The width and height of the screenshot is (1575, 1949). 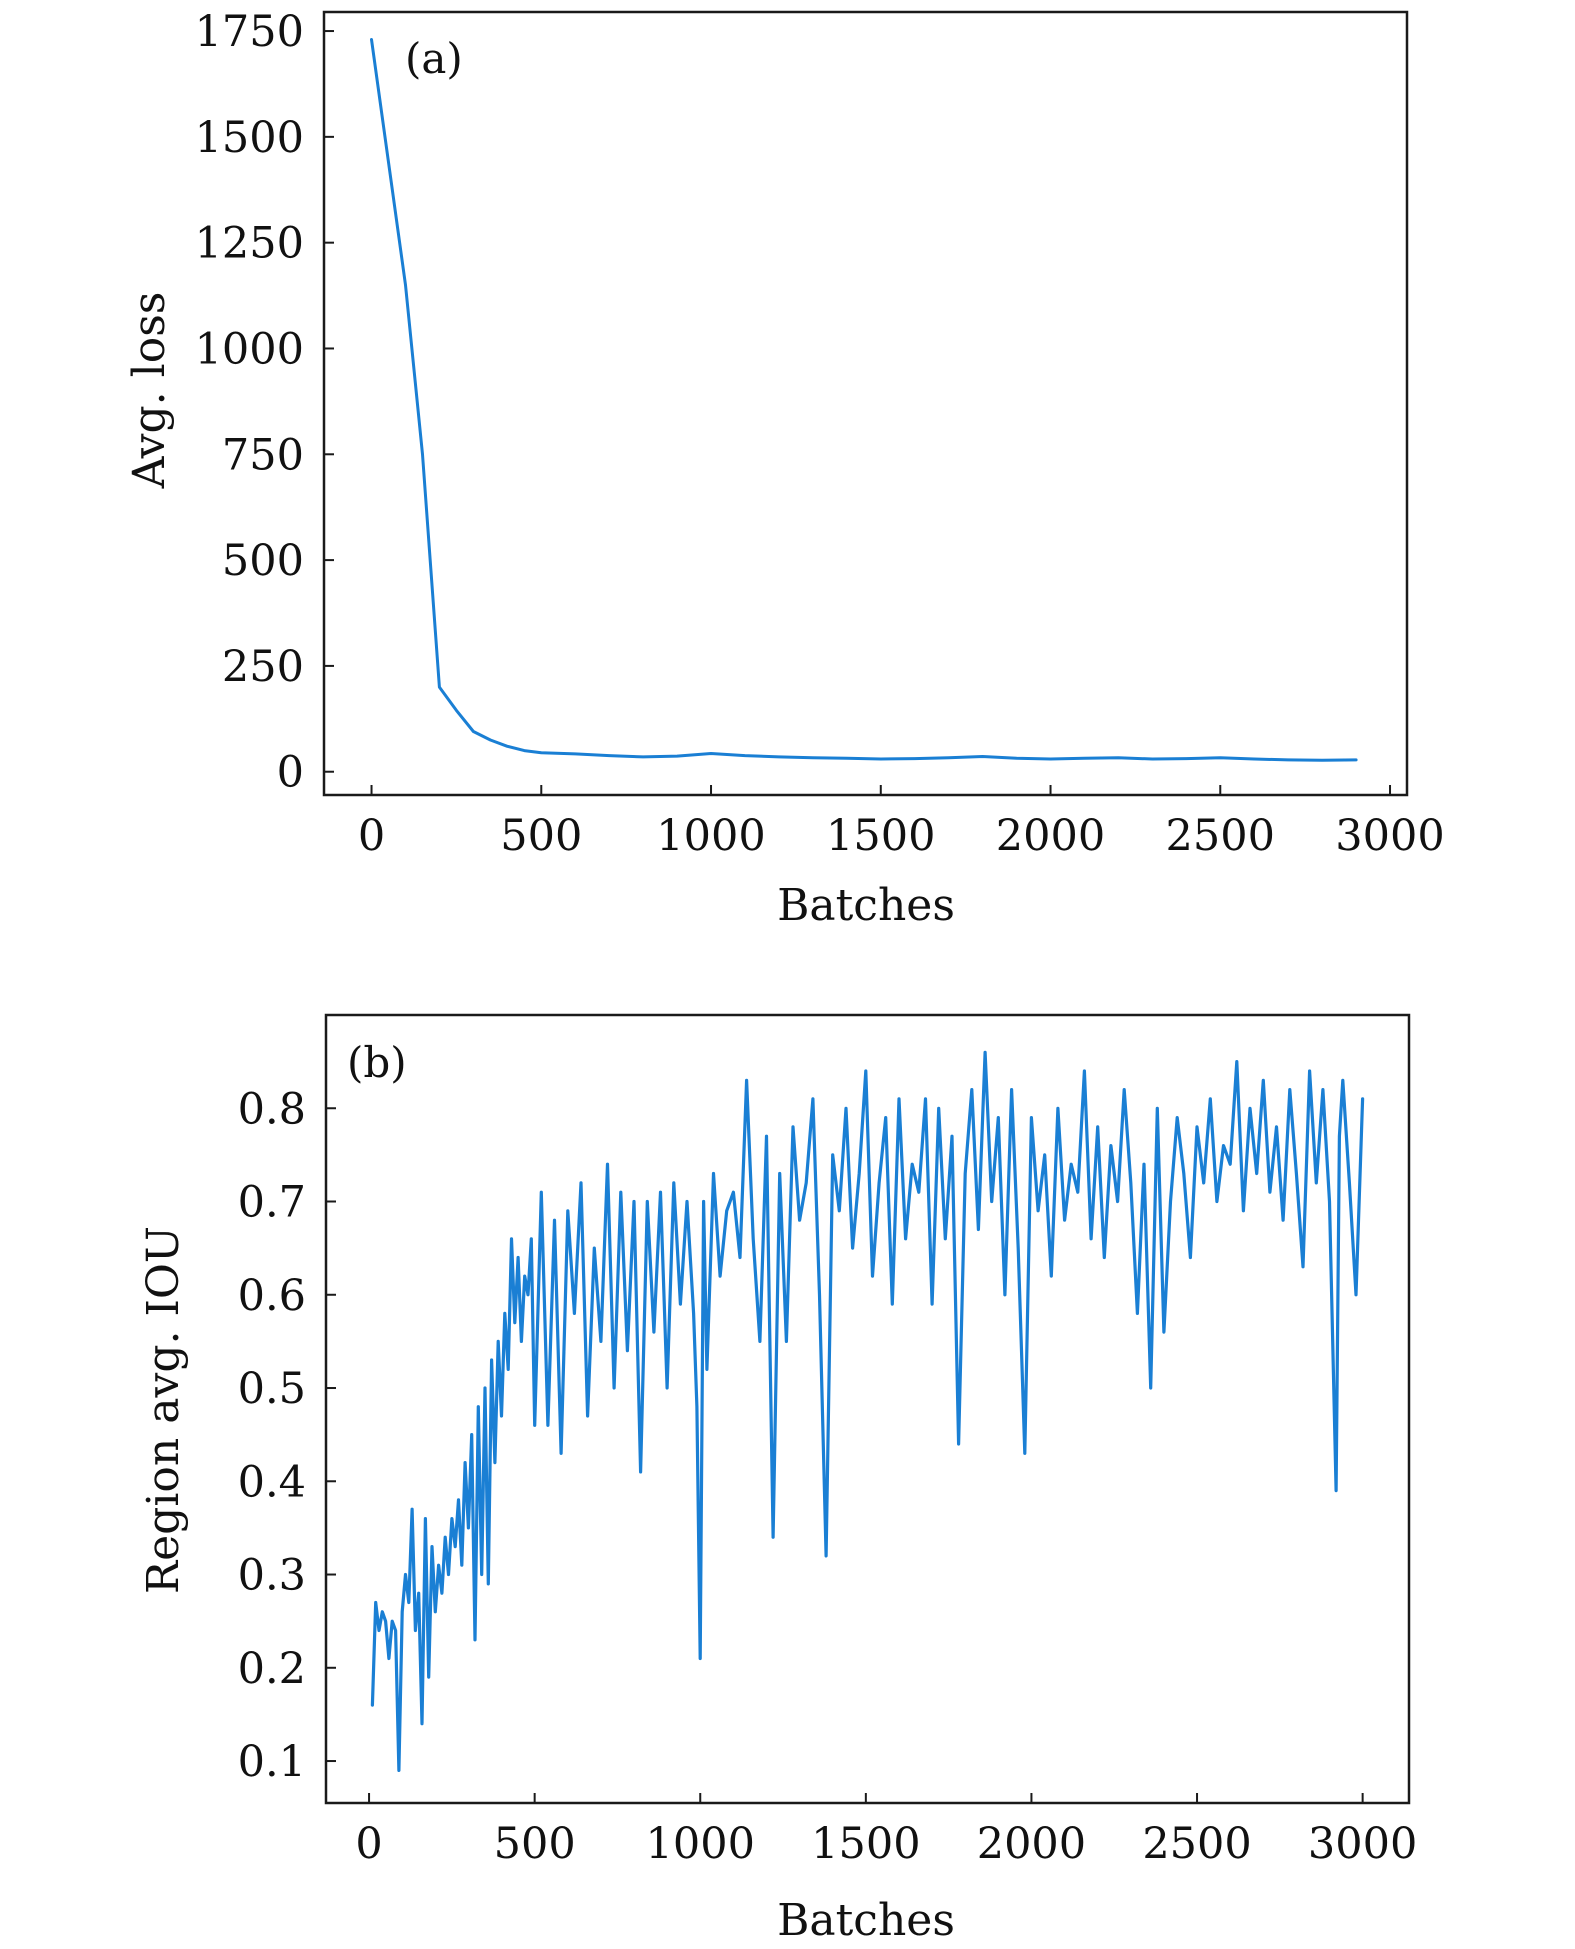 What do you see at coordinates (272, 1669) in the screenshot?
I see `iou-y-tick-label: 0.2` at bounding box center [272, 1669].